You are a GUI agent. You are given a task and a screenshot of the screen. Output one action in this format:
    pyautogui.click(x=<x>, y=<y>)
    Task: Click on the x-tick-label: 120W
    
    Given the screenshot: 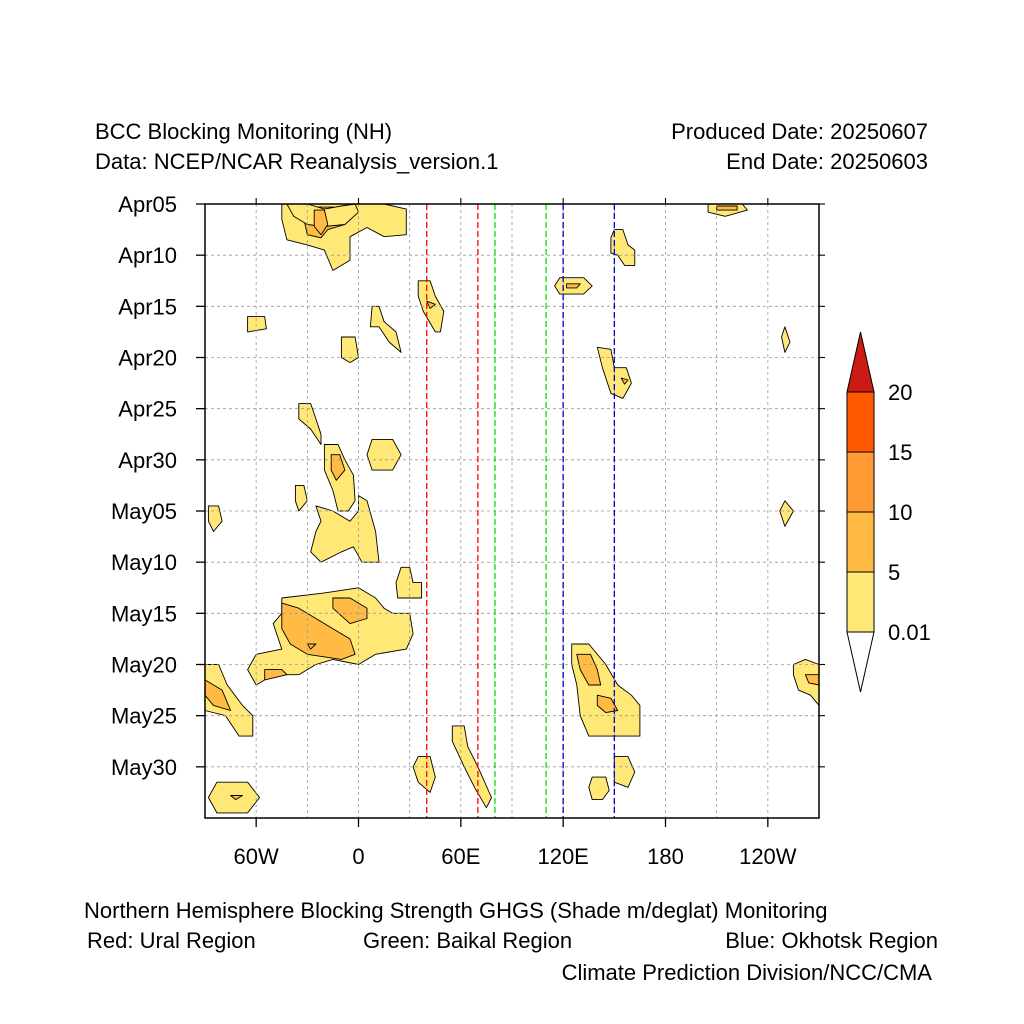 What is the action you would take?
    pyautogui.click(x=768, y=856)
    